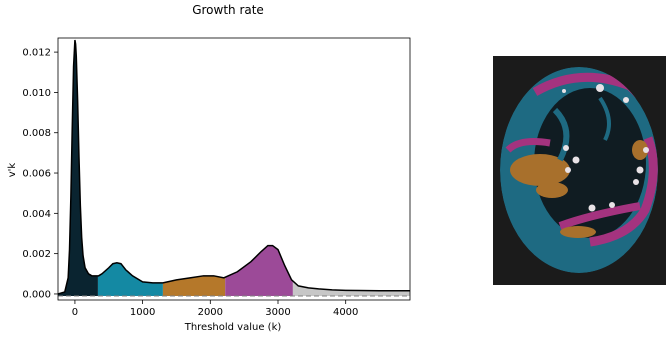 This screenshot has height=337, width=667. What do you see at coordinates (528, 145) in the screenshot?
I see `magenta-band-left` at bounding box center [528, 145].